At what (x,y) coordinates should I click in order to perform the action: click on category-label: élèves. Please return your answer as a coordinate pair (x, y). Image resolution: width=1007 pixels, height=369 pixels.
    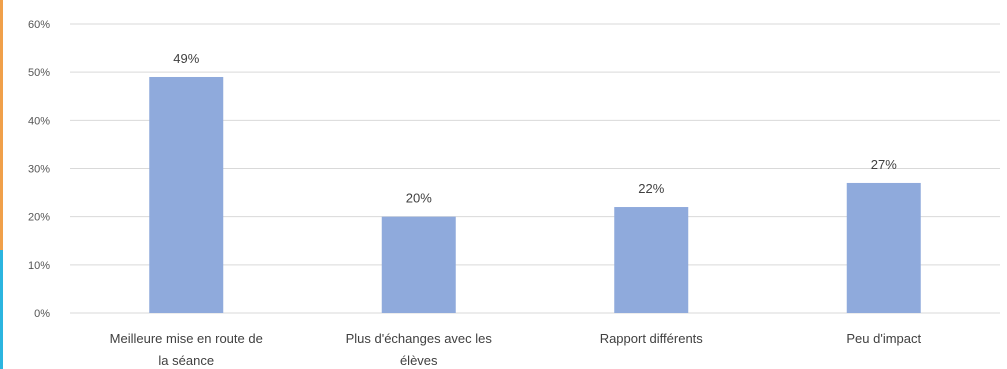
    Looking at the image, I should click on (419, 360).